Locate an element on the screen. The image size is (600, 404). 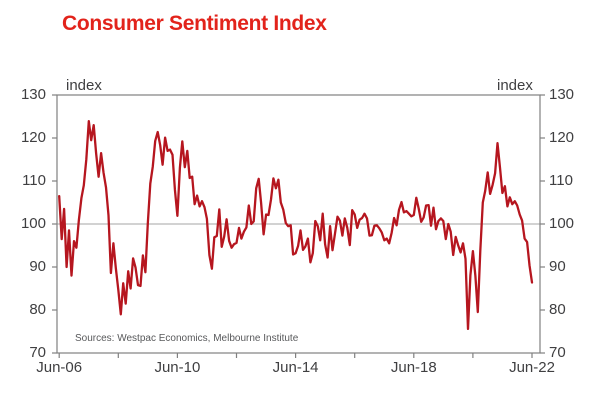
y-tick-label-left: 80 is located at coordinates (37, 309).